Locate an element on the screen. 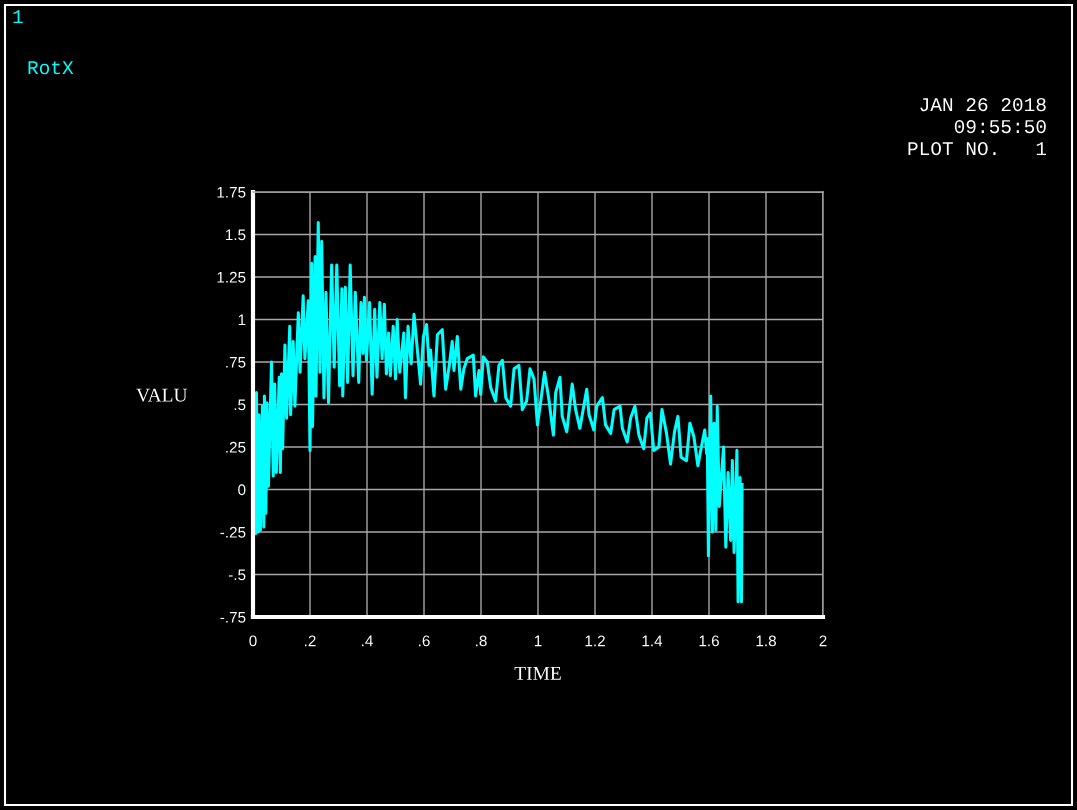 This screenshot has height=810, width=1077. y-tick-label: -.75 is located at coordinates (233, 617).